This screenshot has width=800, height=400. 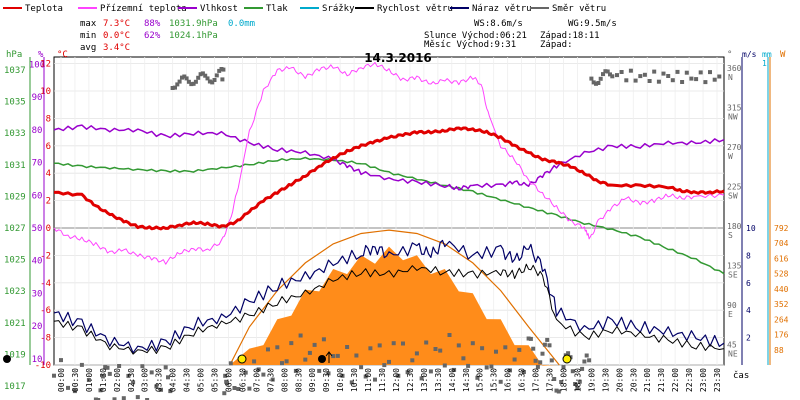 I want to click on tick-ms: 2, so click(x=748, y=338).